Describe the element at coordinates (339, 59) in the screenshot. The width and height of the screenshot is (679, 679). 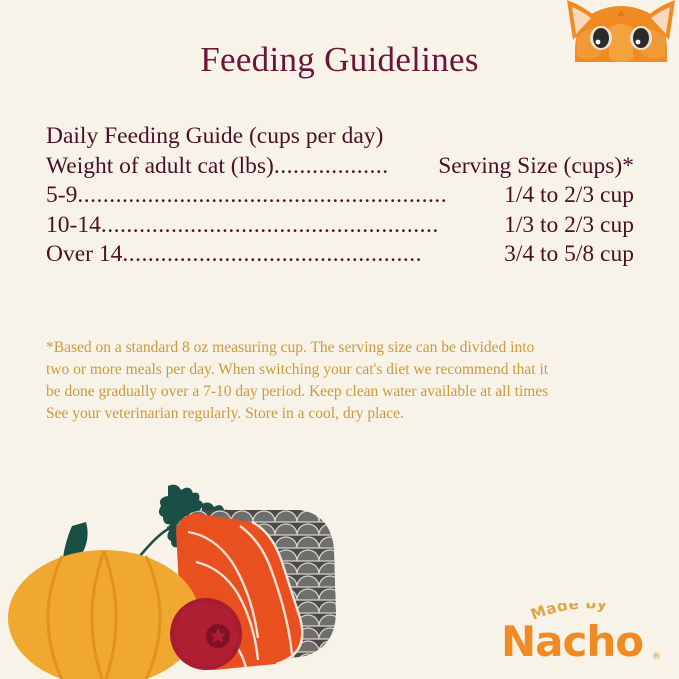
I see `page-title: Feeding Guidelines` at that location.